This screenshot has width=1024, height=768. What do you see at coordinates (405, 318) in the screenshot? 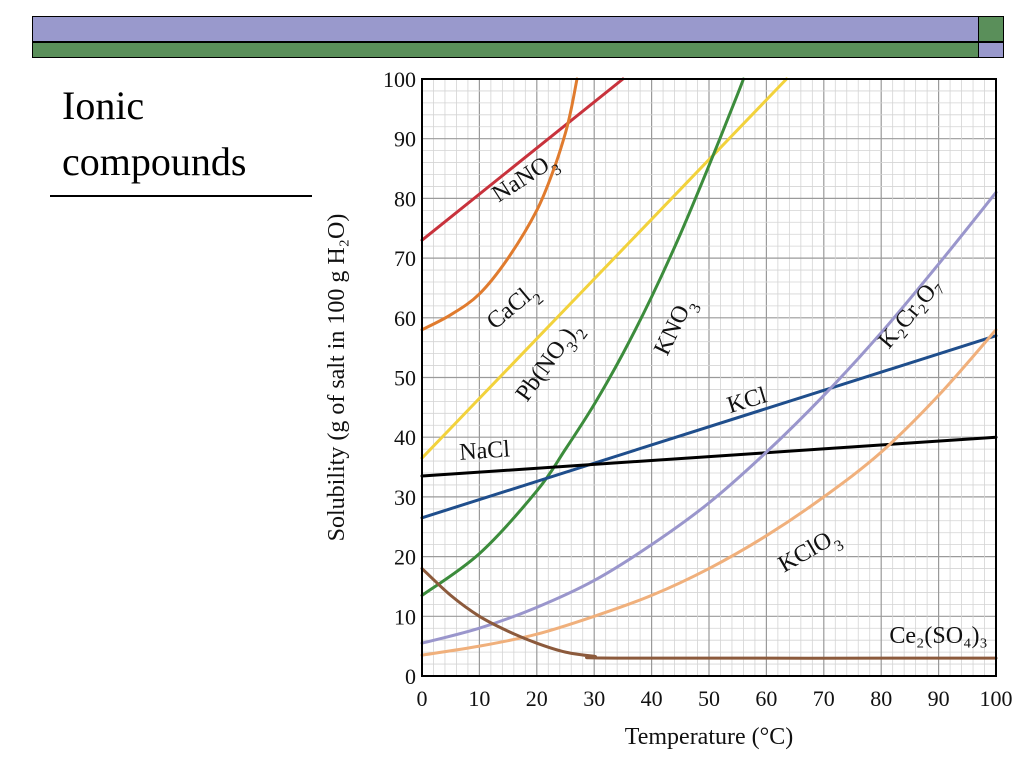
I see `y-tick-label: 60` at bounding box center [405, 318].